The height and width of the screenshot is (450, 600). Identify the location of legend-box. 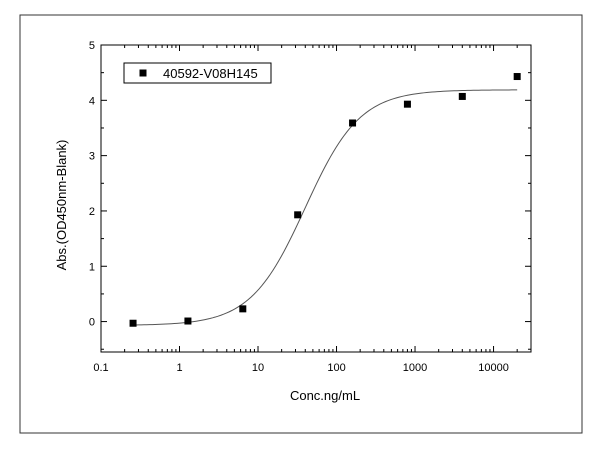
(197, 73).